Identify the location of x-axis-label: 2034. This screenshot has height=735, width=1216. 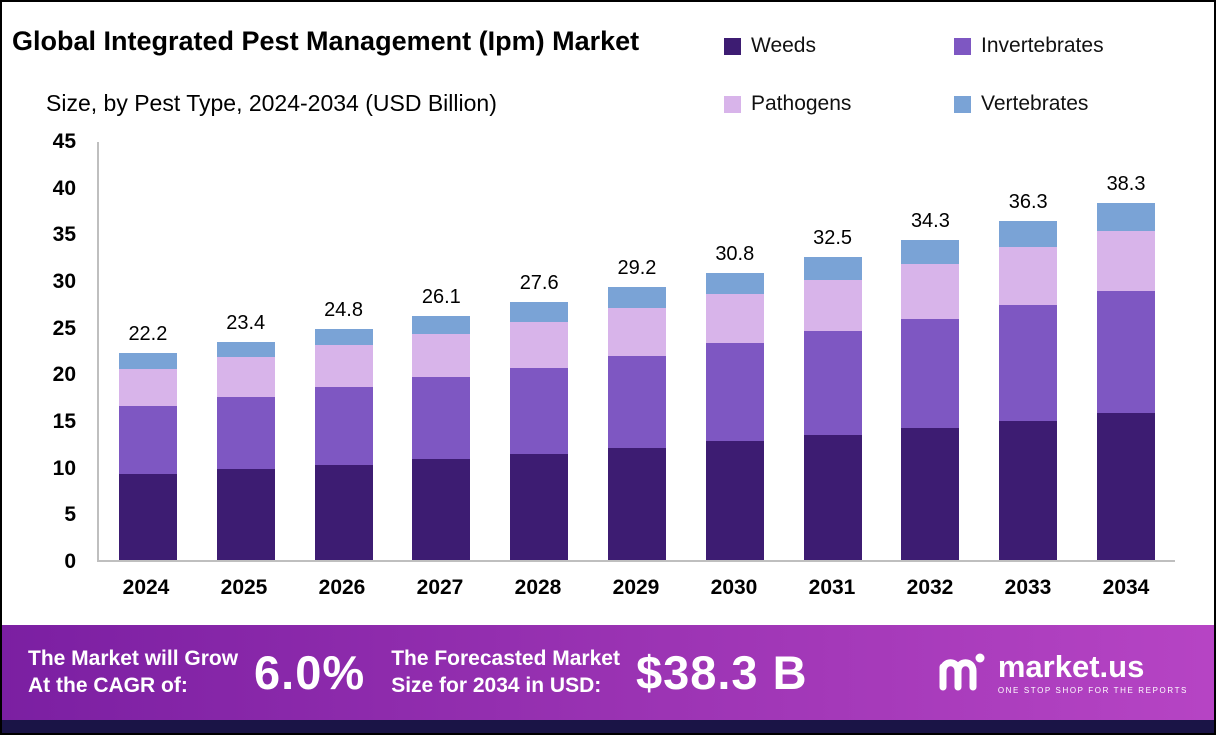
(1126, 587).